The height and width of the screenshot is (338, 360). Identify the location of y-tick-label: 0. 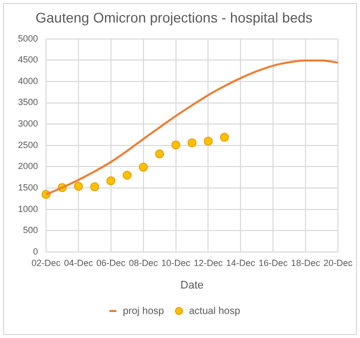
(35, 251).